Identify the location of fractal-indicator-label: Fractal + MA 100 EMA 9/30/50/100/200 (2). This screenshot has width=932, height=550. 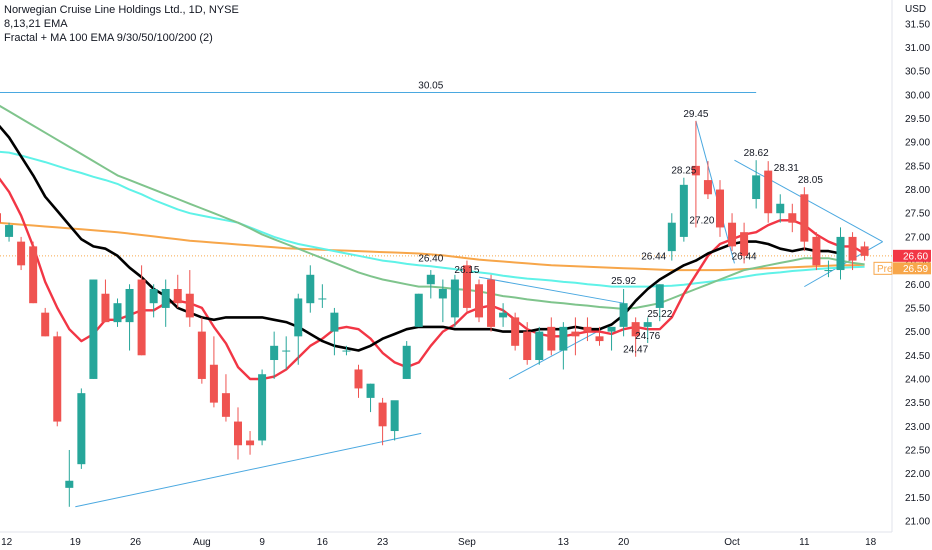
(108, 38).